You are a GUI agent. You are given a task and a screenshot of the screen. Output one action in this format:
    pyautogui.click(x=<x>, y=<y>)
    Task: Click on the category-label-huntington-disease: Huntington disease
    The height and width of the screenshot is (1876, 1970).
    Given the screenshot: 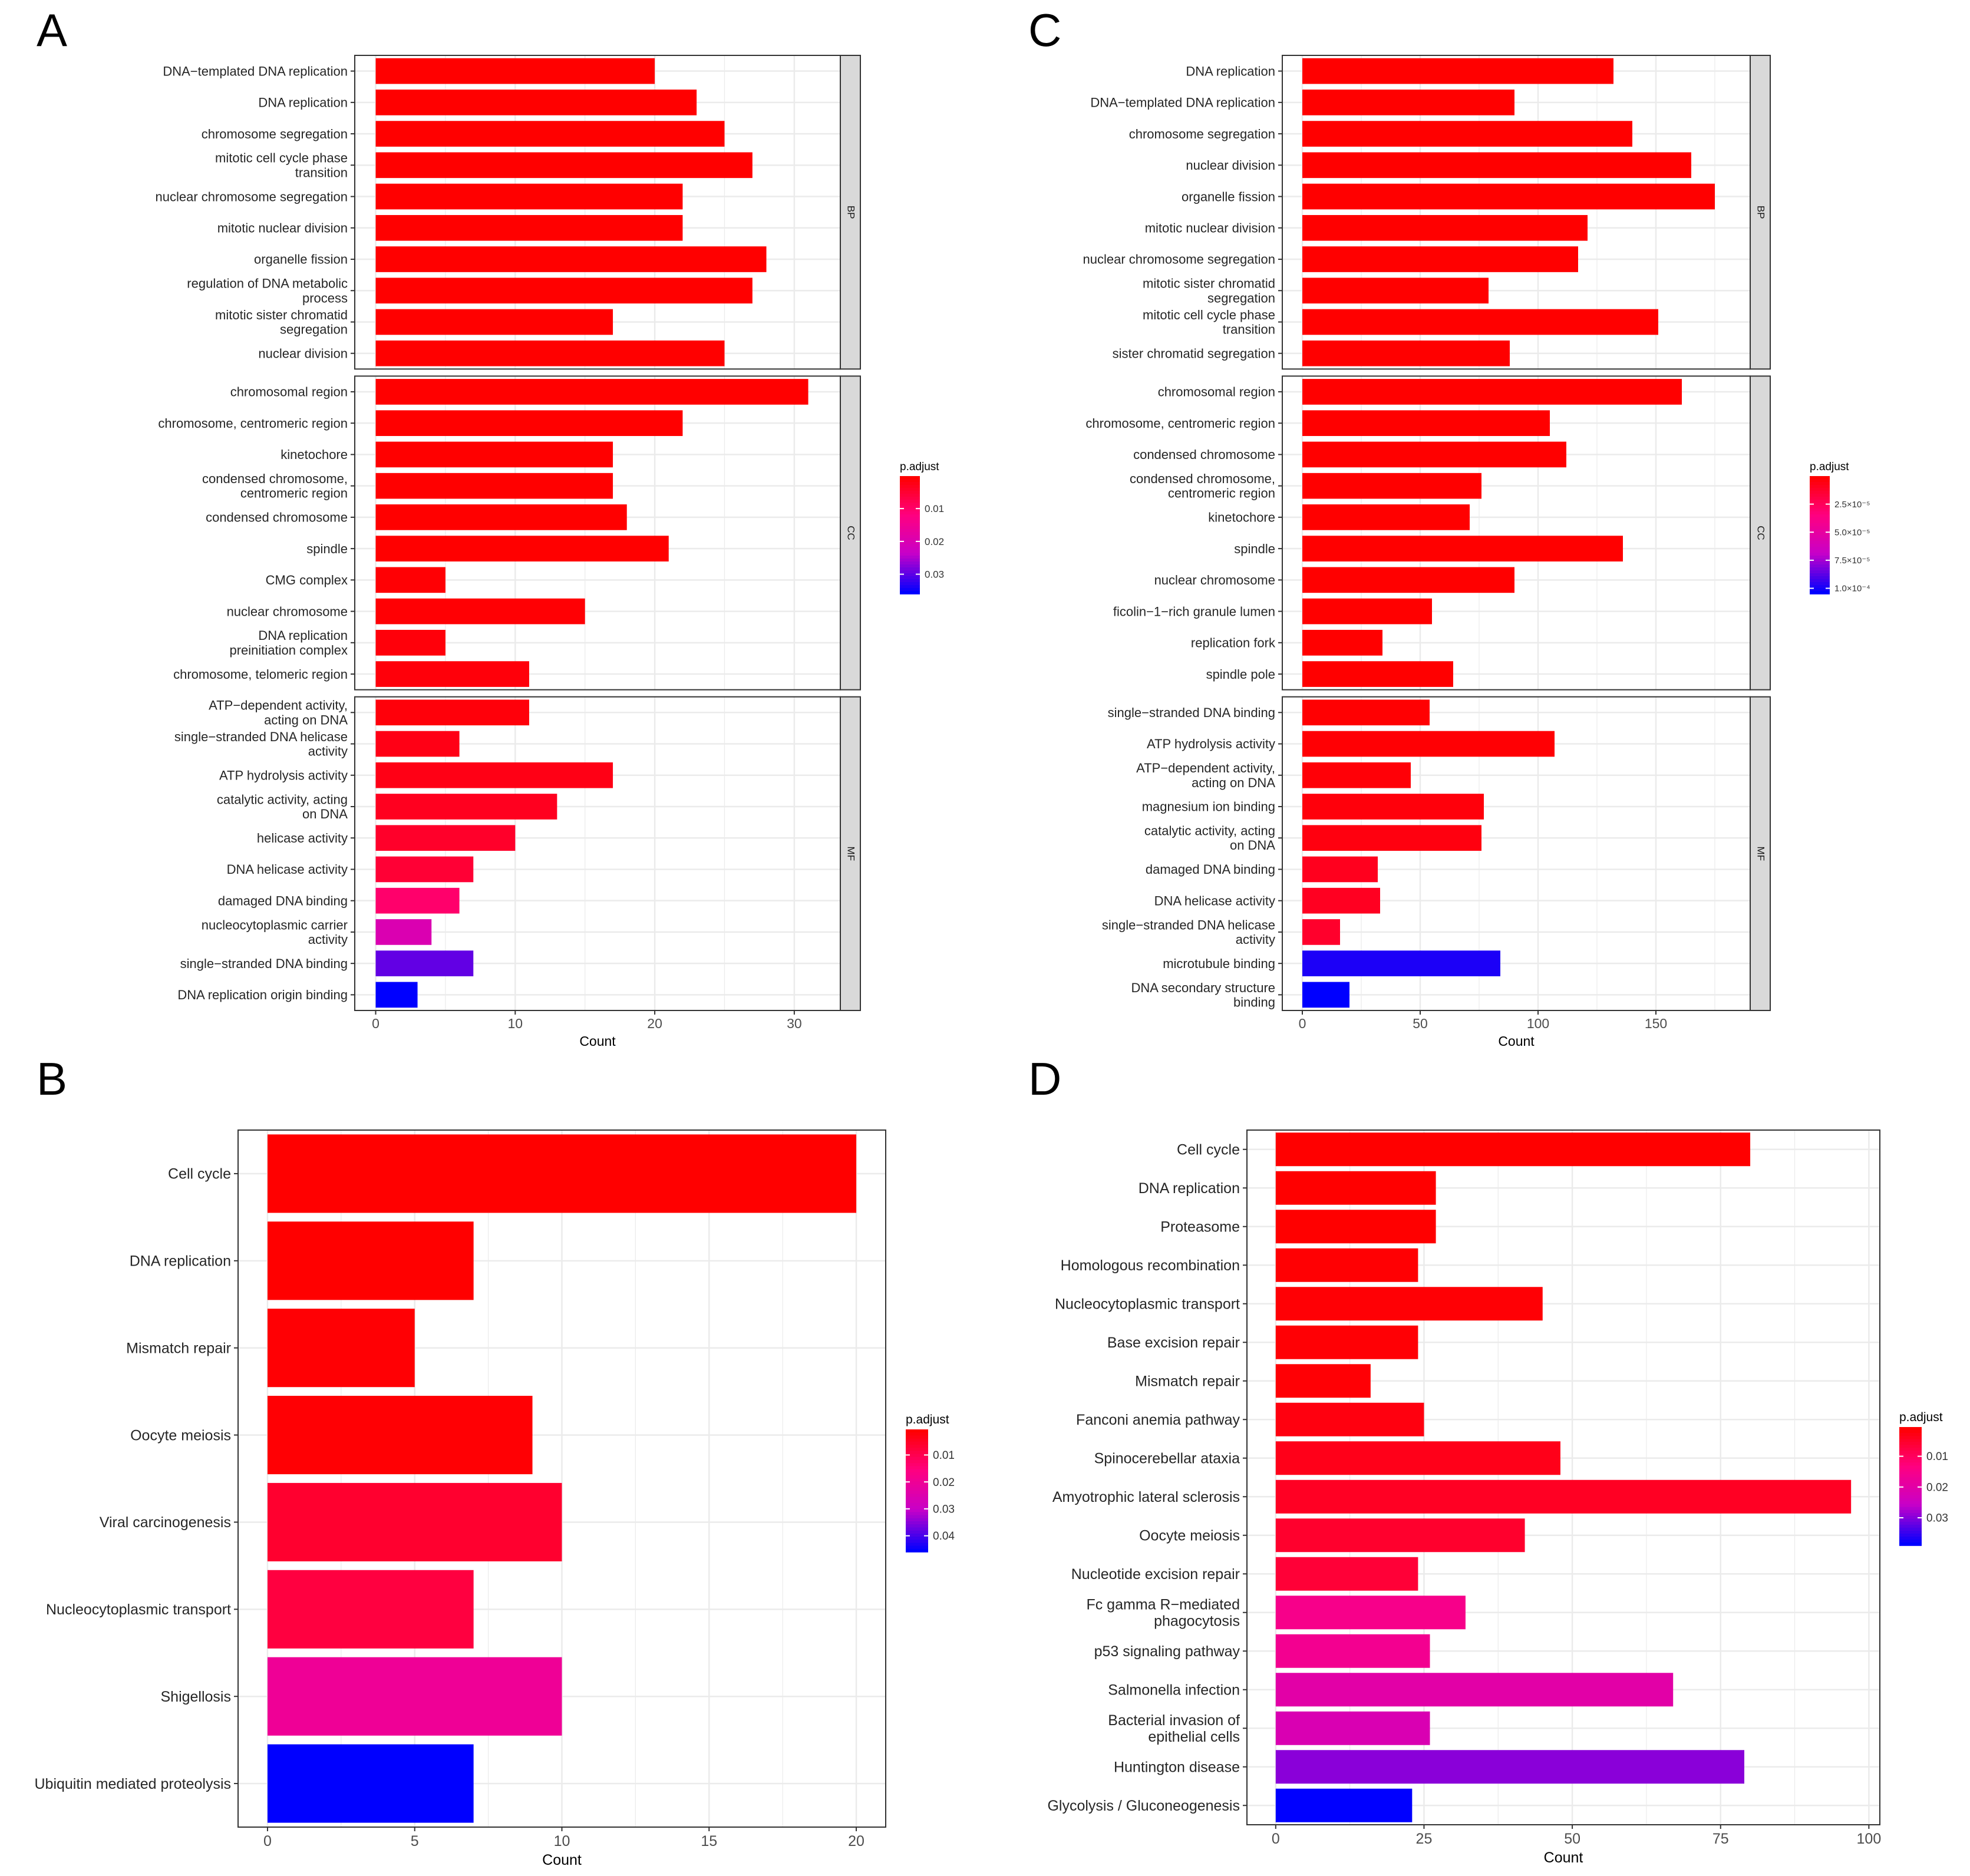 What is the action you would take?
    pyautogui.click(x=1177, y=1767)
    